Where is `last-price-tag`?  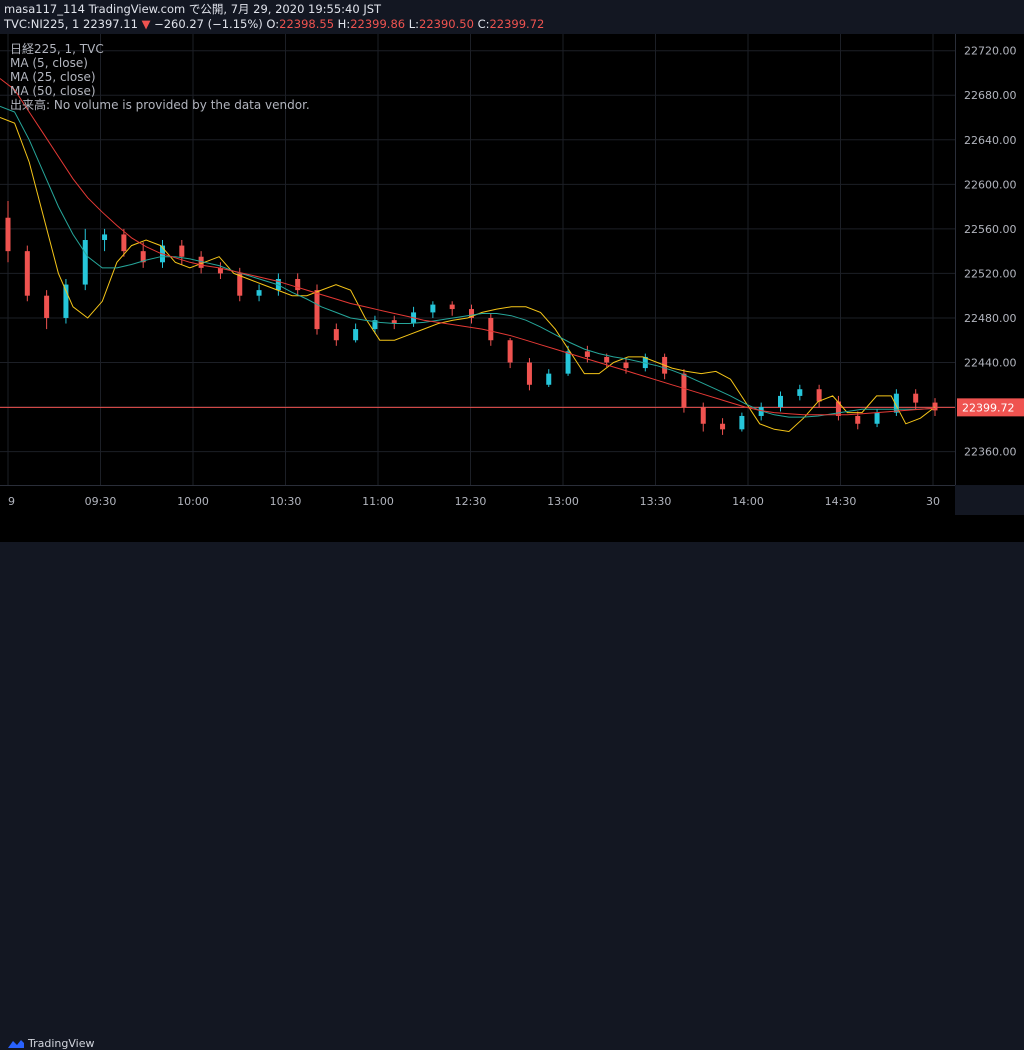
last-price-tag is located at coordinates (990, 407).